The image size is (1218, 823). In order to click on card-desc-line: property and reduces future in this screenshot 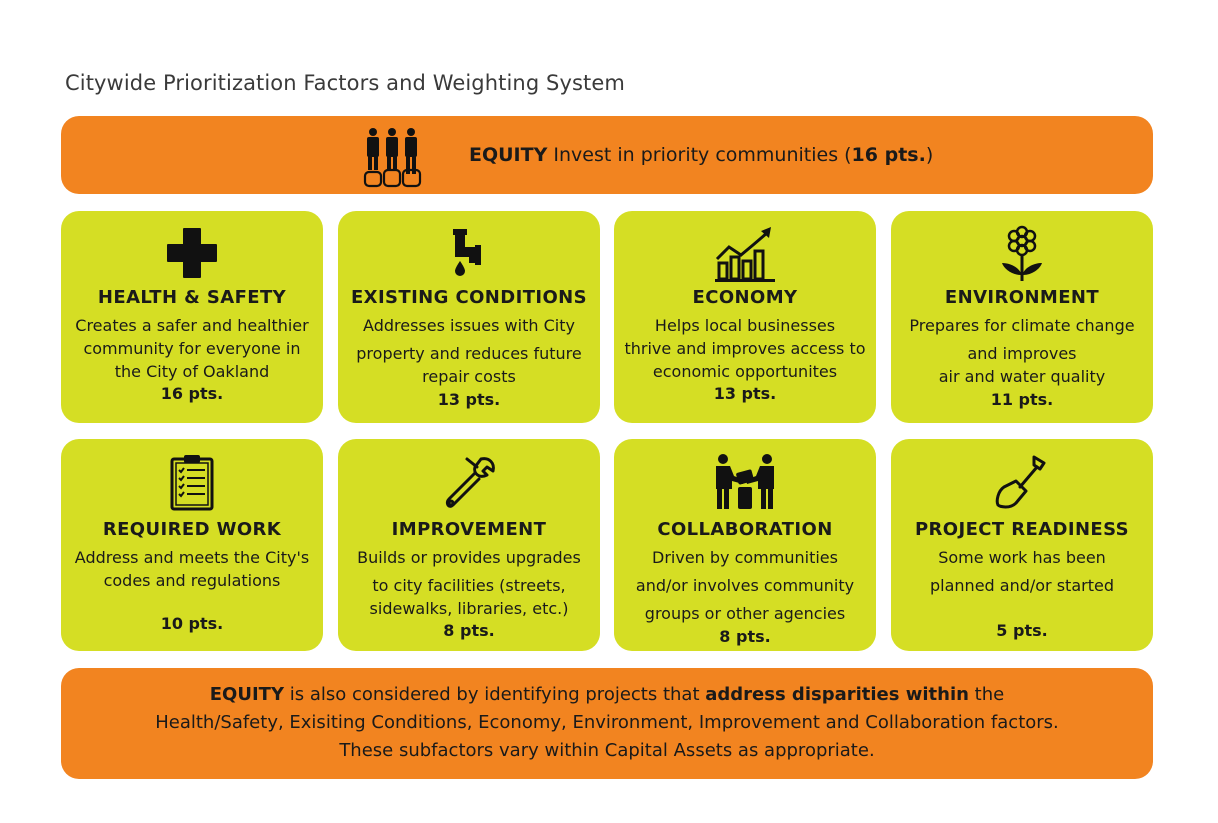, I will do `click(469, 353)`.